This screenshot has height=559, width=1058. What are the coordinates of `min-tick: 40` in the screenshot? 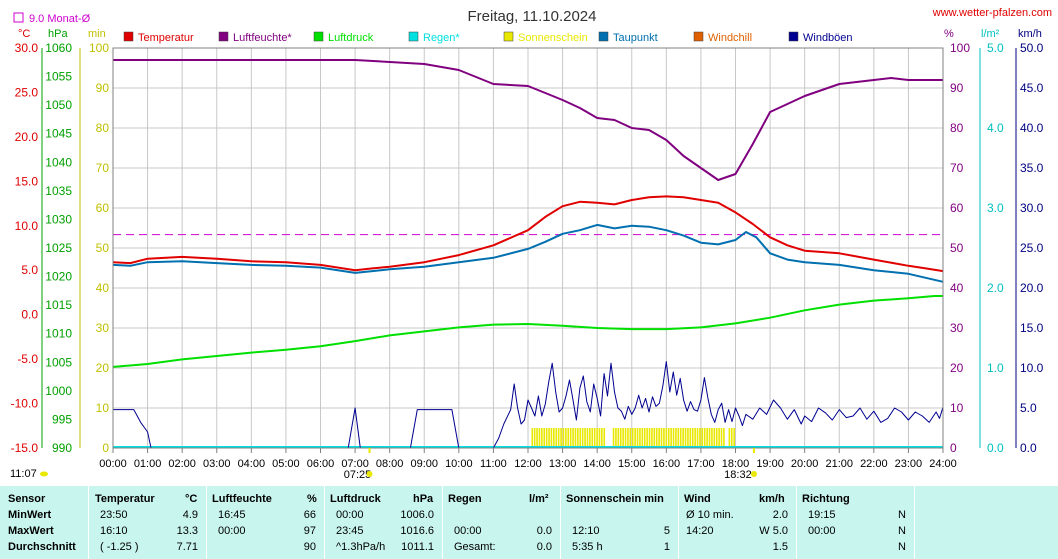 It's located at (103, 288).